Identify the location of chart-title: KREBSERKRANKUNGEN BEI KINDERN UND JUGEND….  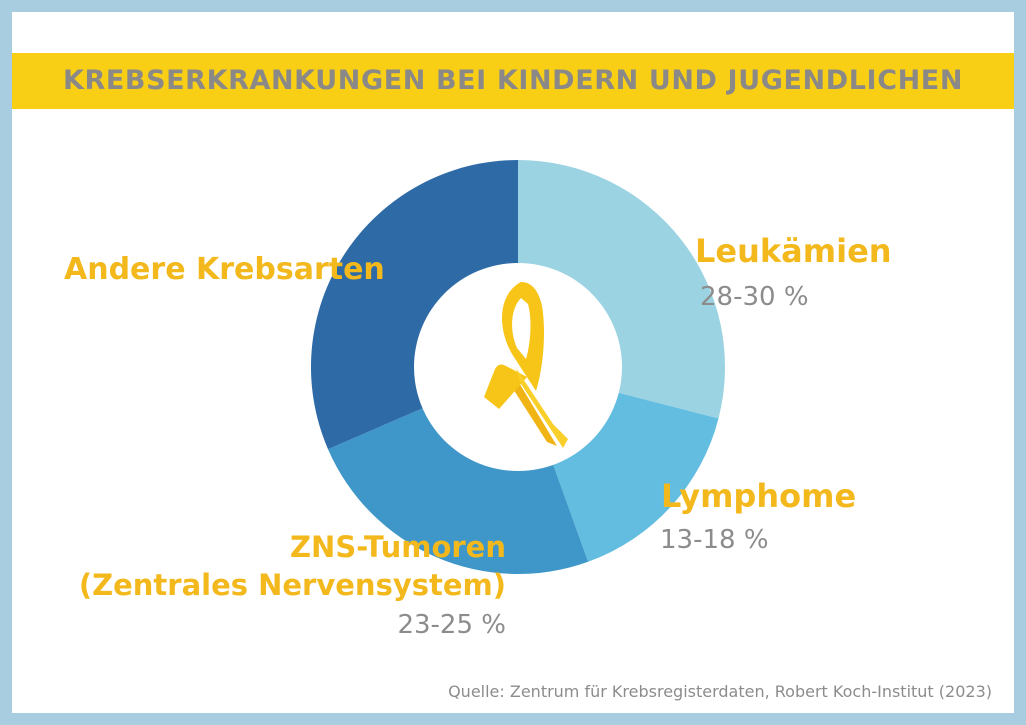
(513, 80).